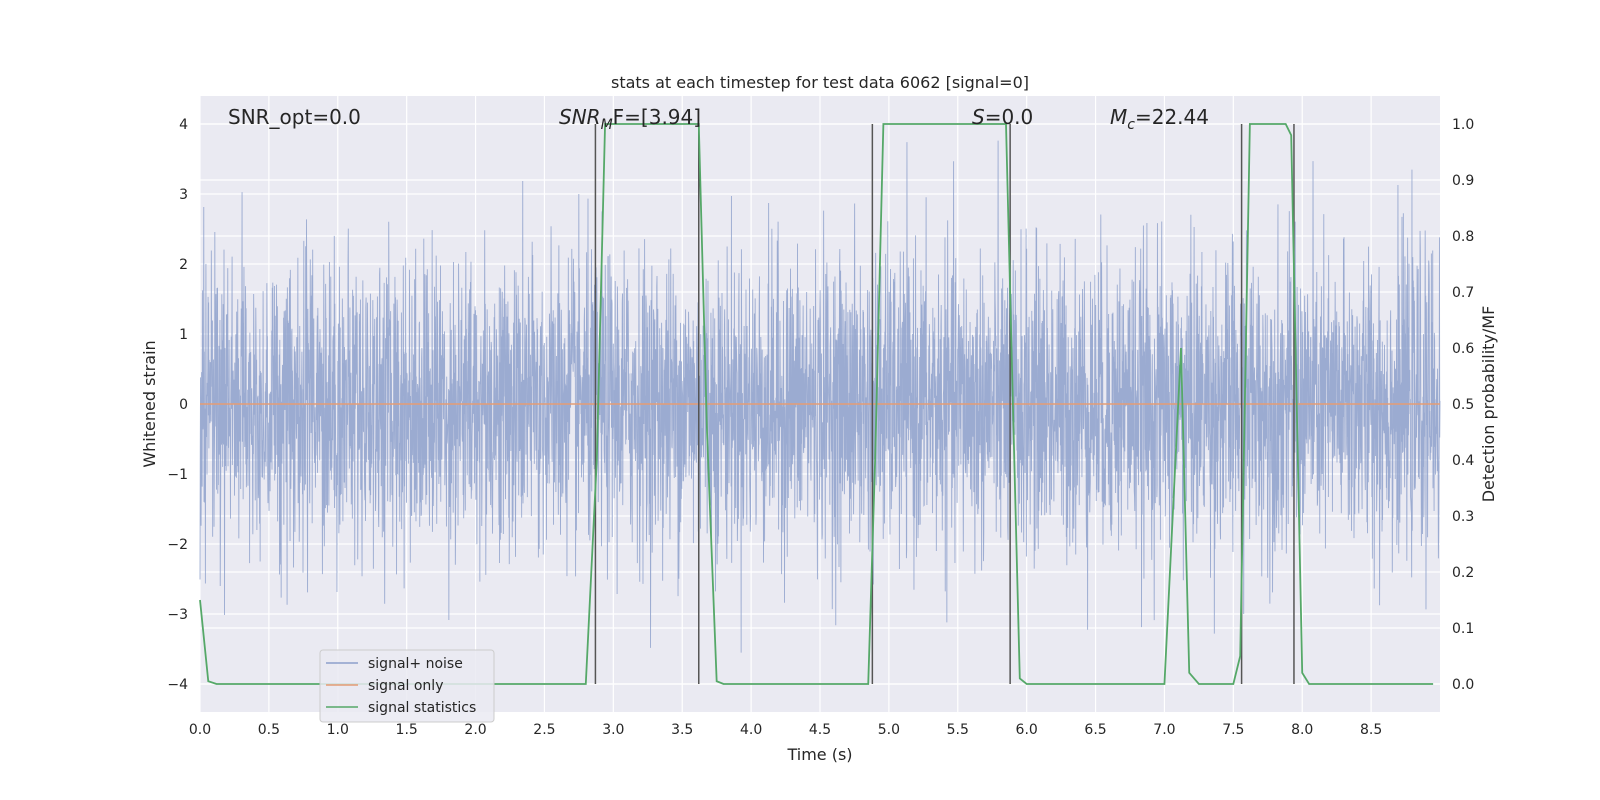  What do you see at coordinates (177, 405) in the screenshot?
I see `y-tick-labels: 4 3 2 1 0 −1 −2 −3 −4` at bounding box center [177, 405].